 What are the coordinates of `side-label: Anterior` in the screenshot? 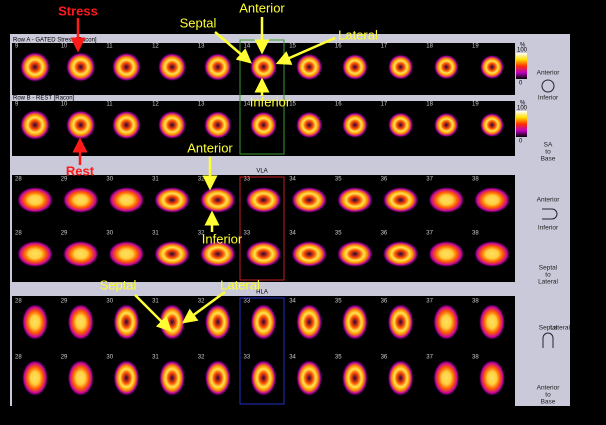 It's located at (549, 200).